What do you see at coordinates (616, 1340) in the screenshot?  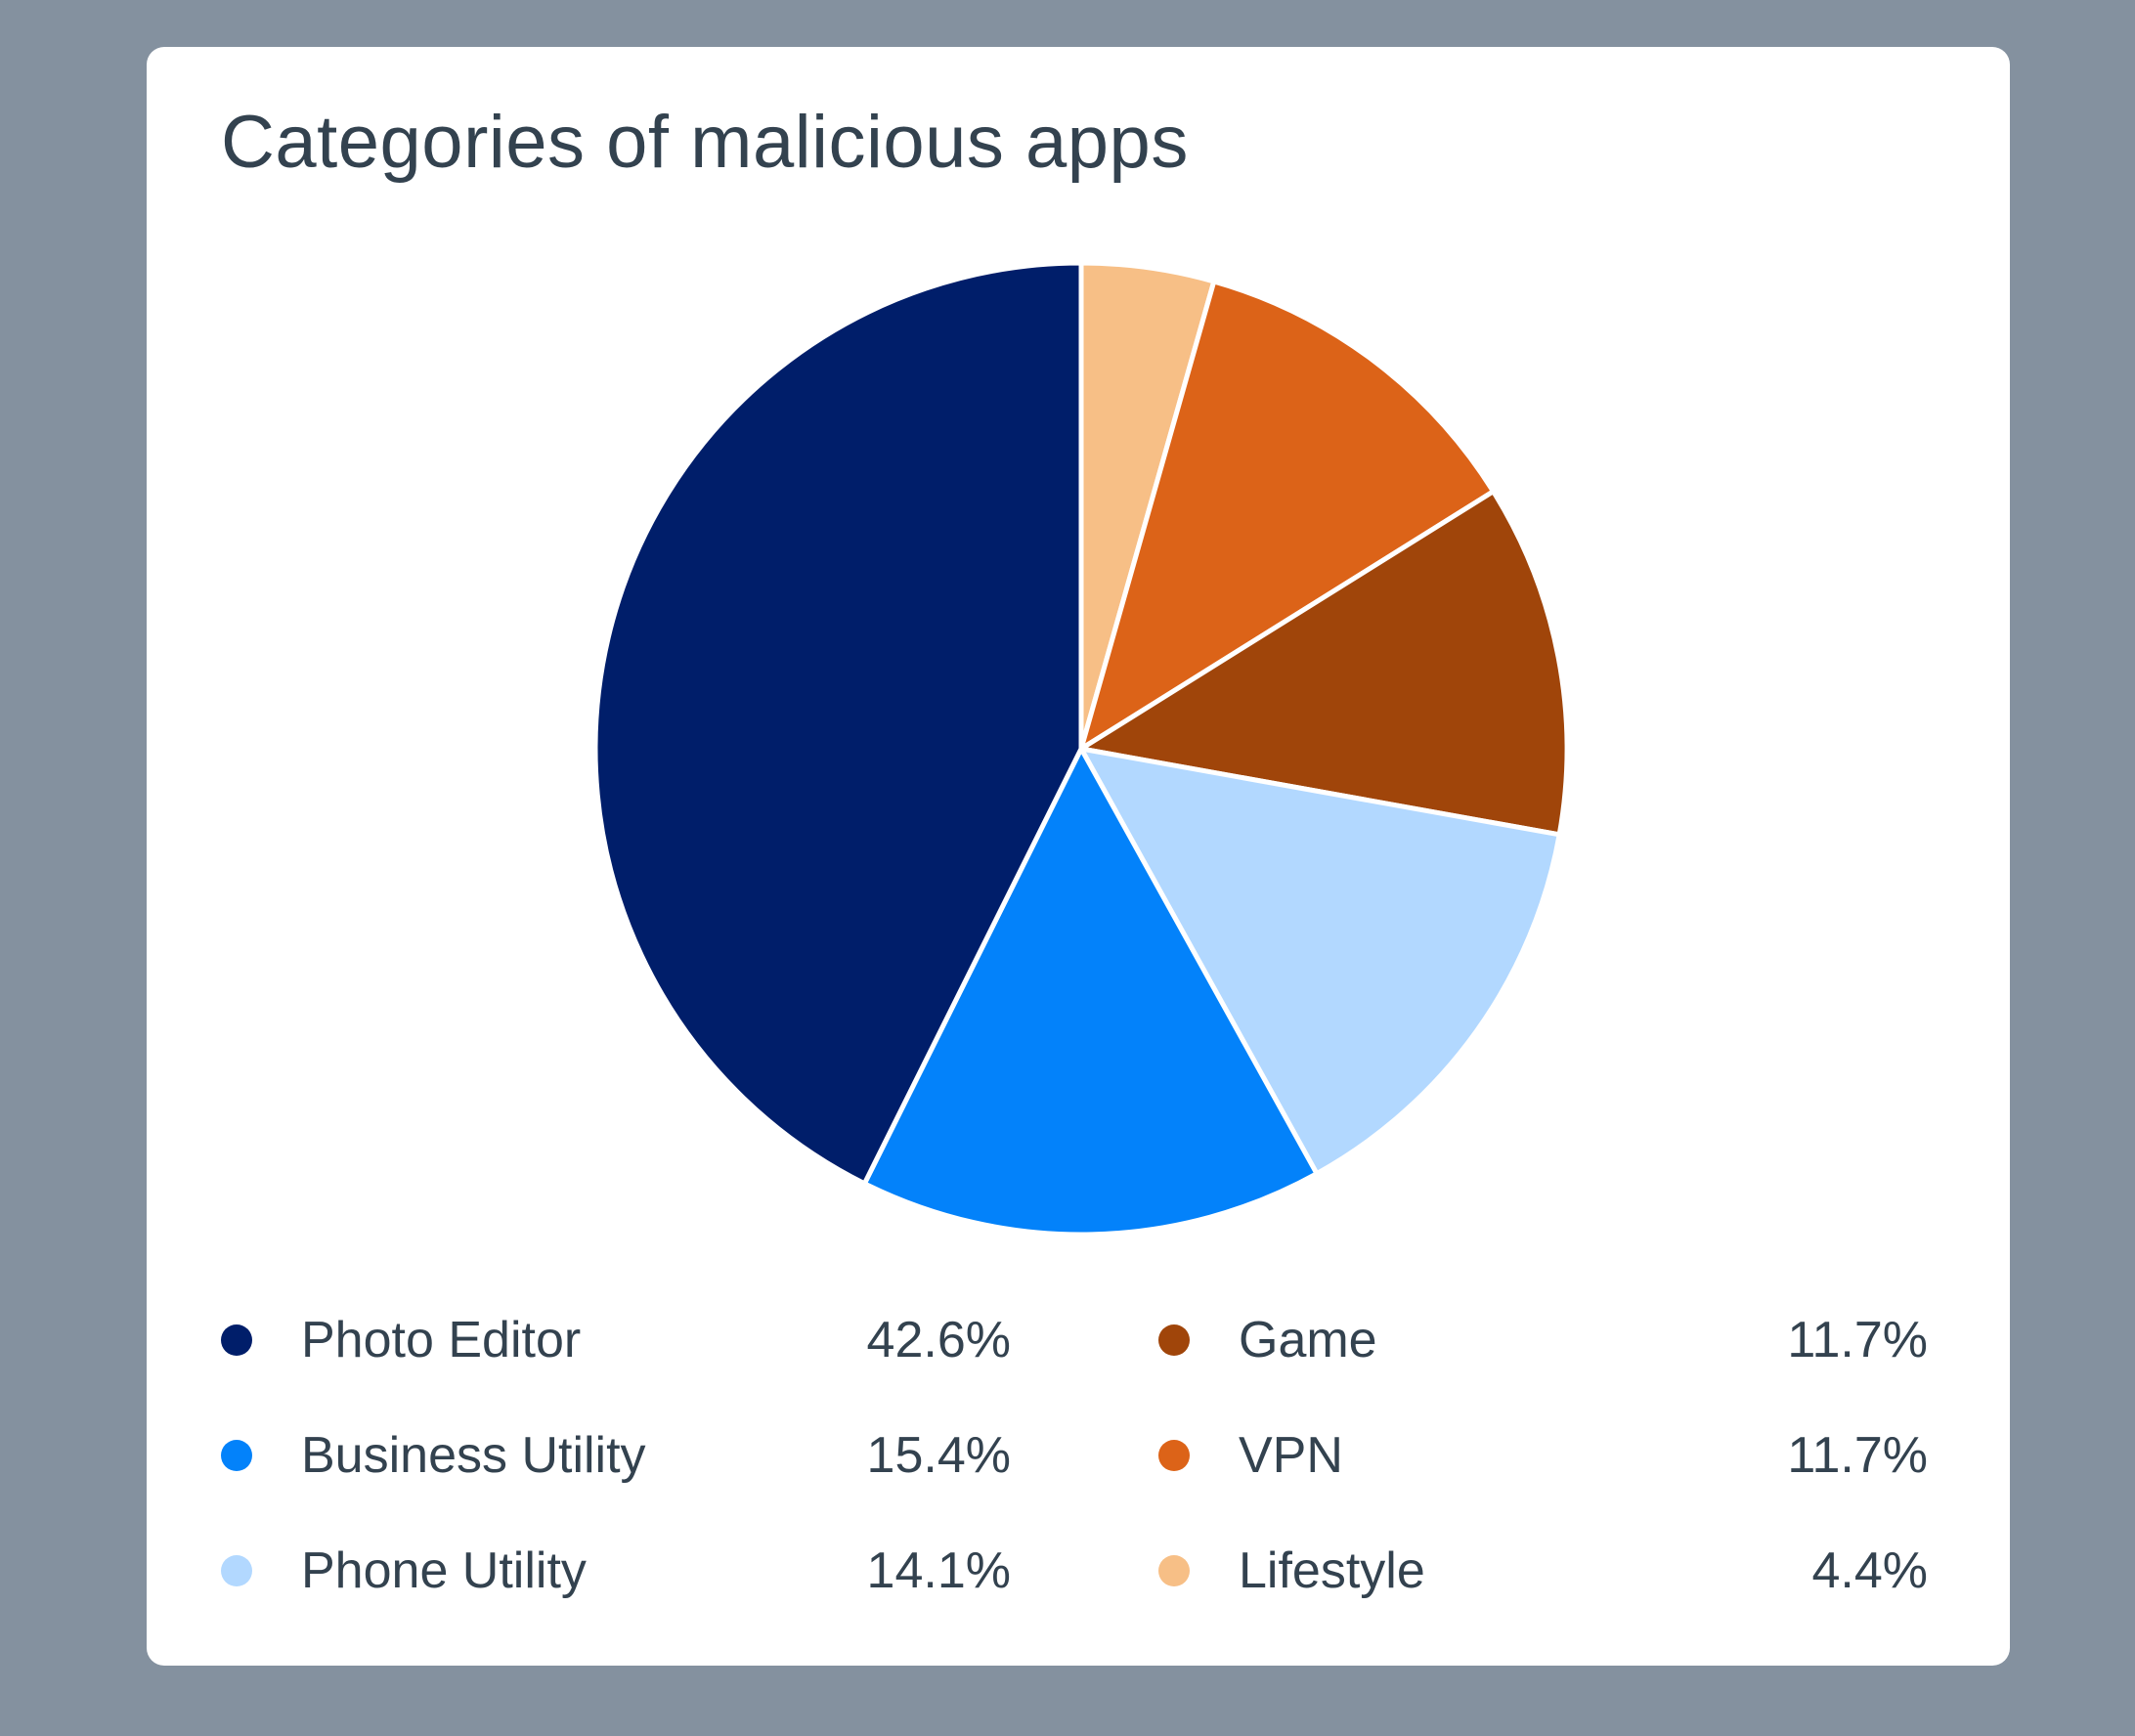 I see `legend-item-photo-editor: Photo Editor 42.6%` at bounding box center [616, 1340].